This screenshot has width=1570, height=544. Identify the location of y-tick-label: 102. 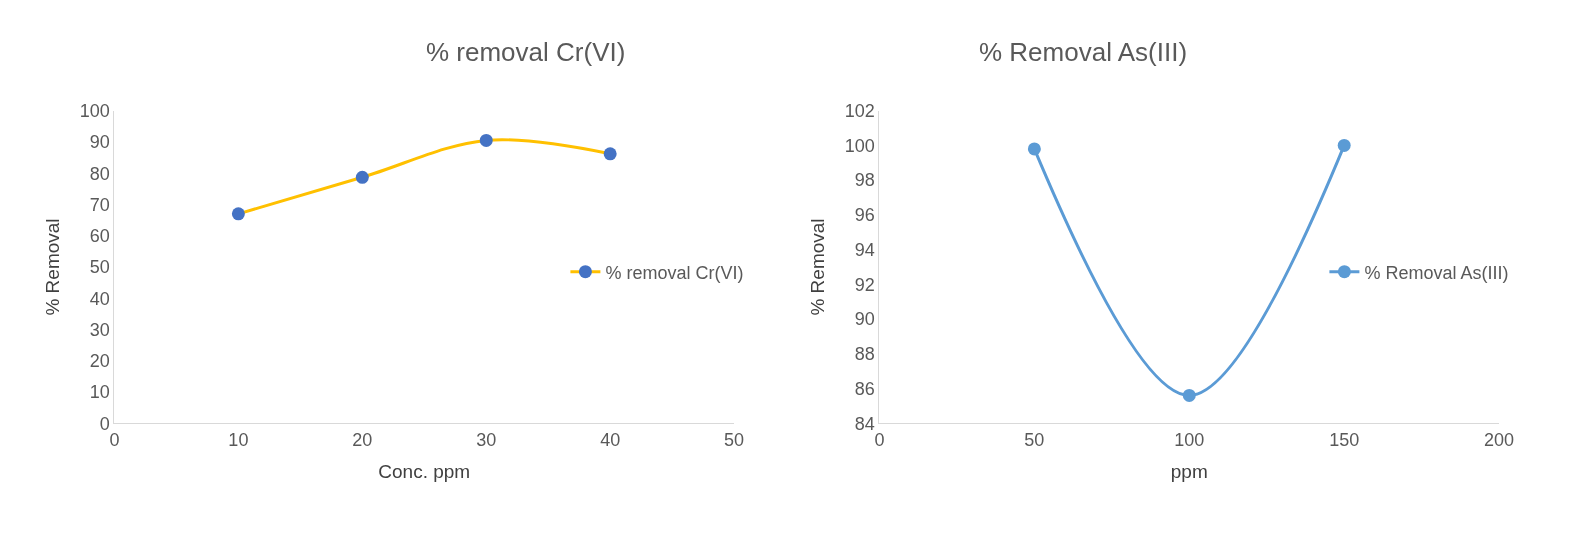
(859, 111).